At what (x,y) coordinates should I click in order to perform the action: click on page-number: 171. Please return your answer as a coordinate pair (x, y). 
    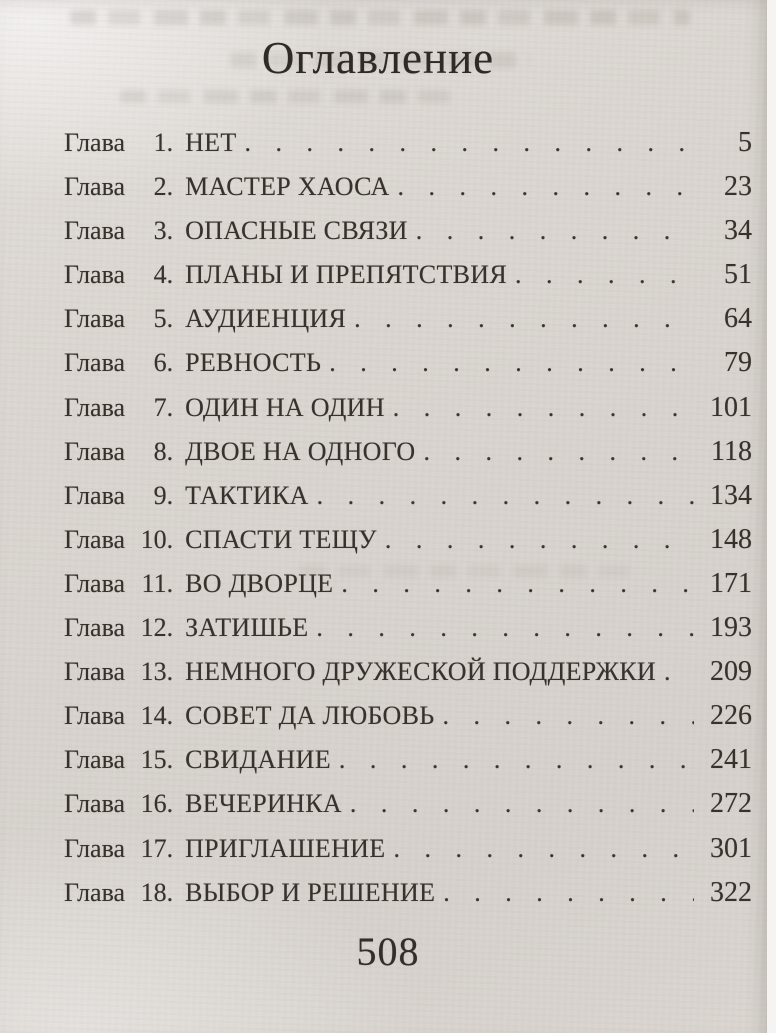
    Looking at the image, I should click on (731, 583).